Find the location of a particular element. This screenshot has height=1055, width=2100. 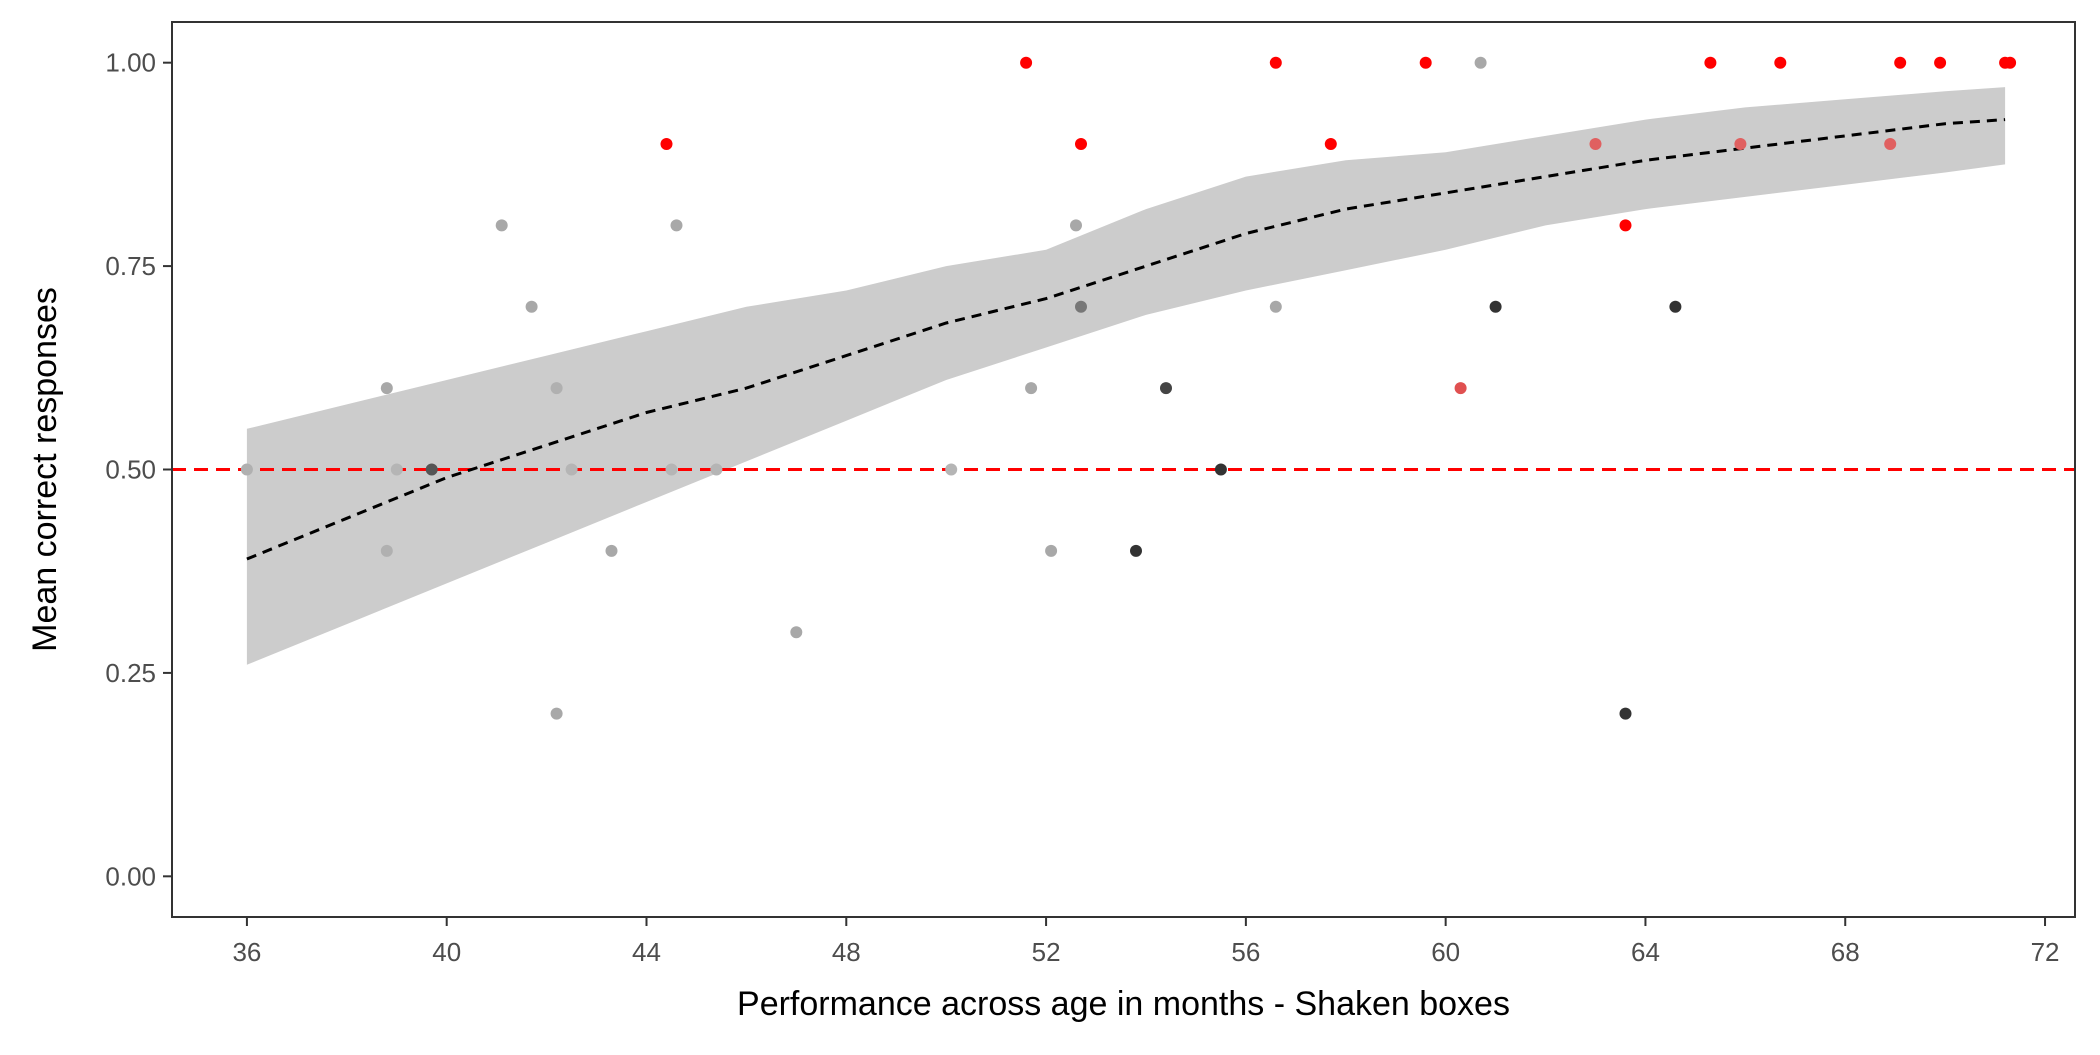

x-tick-label: 56 is located at coordinates (1245, 952).